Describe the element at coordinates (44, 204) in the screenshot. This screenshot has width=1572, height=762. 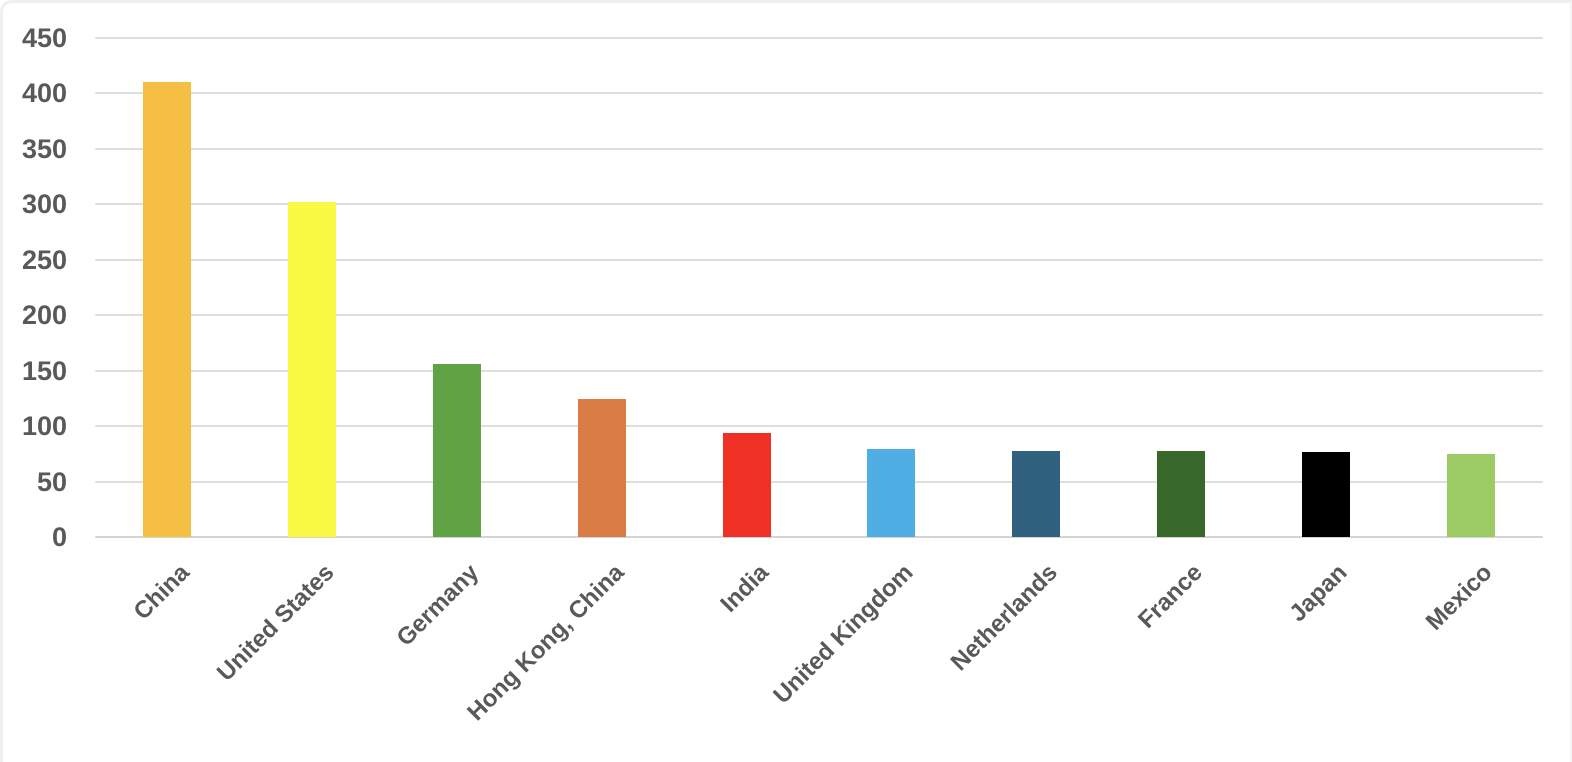
I see `y-tick-label-300: 300` at that location.